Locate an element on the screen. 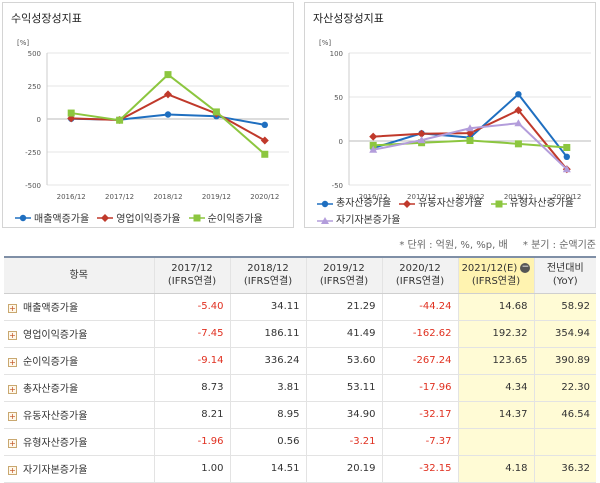  legend-item: 매출액증가율 is located at coordinates (52, 217).